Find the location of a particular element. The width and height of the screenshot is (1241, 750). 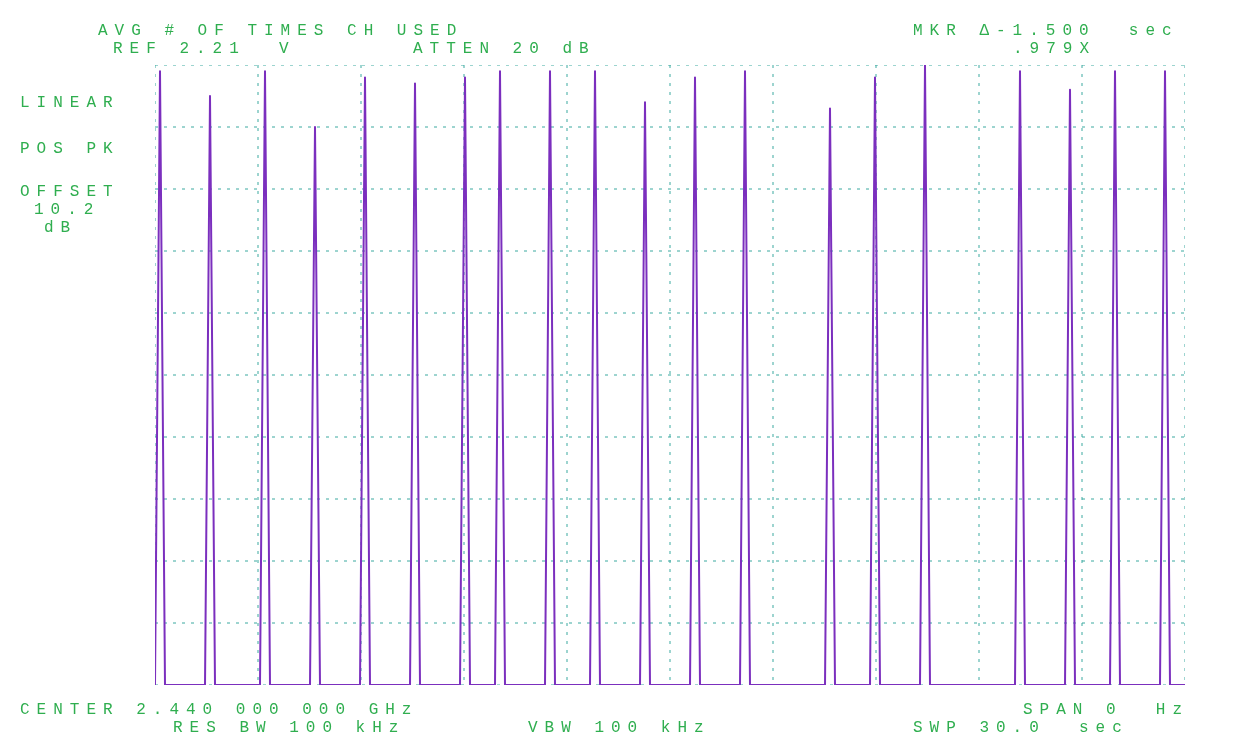

text: VBW 100 kHz is located at coordinates (619, 728).